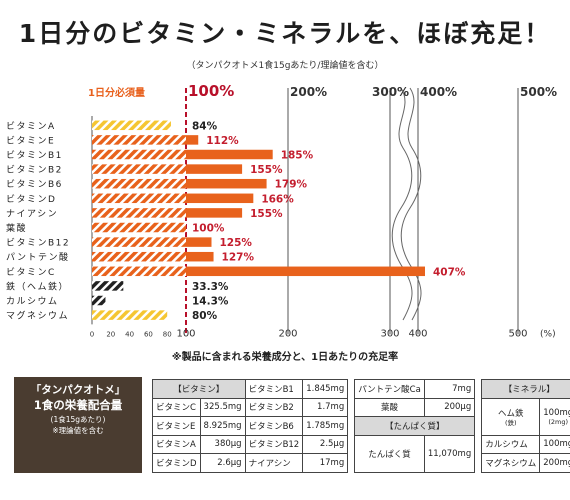 This screenshot has width=570, height=500. What do you see at coordinates (34, 184) in the screenshot?
I see `category-label: ビタミンB6` at bounding box center [34, 184].